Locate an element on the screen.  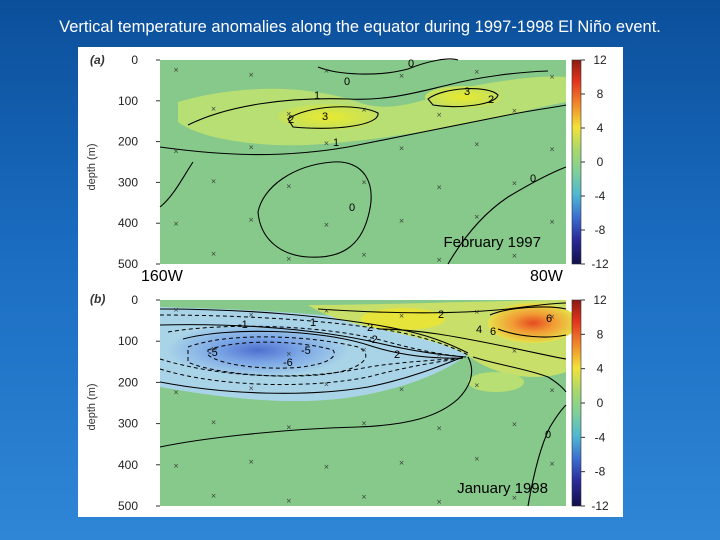
panel-a-colorbar-ticks: 12 8 4 0 -4 -8 -12 is located at coordinates (595, 162).